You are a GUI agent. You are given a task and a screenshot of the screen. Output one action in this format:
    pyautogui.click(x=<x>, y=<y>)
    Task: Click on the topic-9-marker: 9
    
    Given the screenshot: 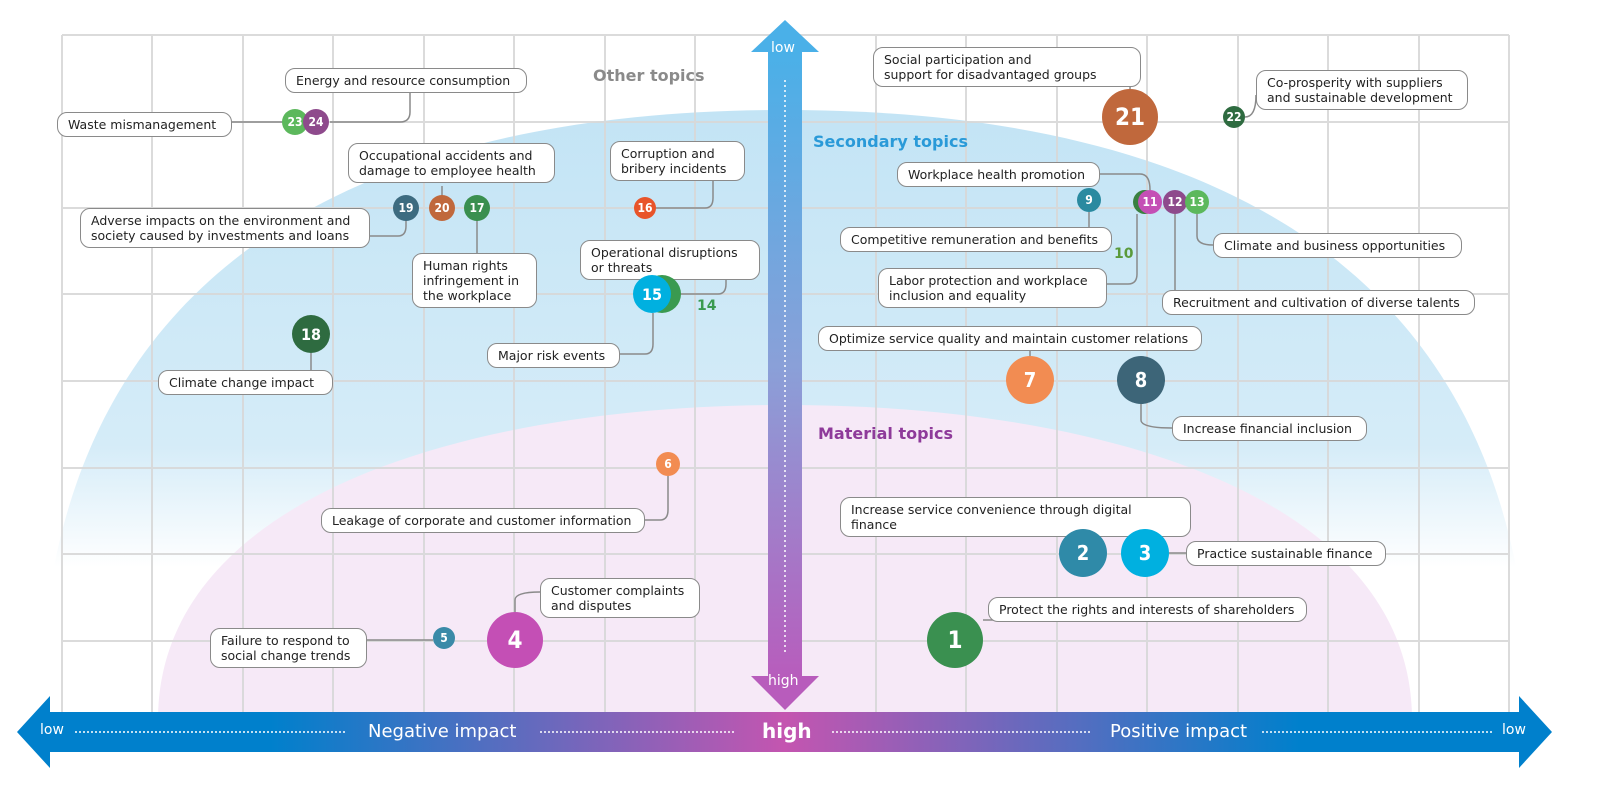 What is the action you would take?
    pyautogui.click(x=1089, y=200)
    